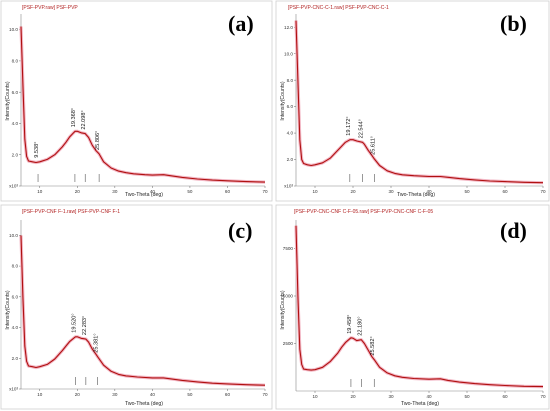 The height and width of the screenshot is (411, 550). Describe the element at coordinates (144, 195) in the screenshot. I see `panel-a-x-axis-label: Two-Theta (deg)` at that location.